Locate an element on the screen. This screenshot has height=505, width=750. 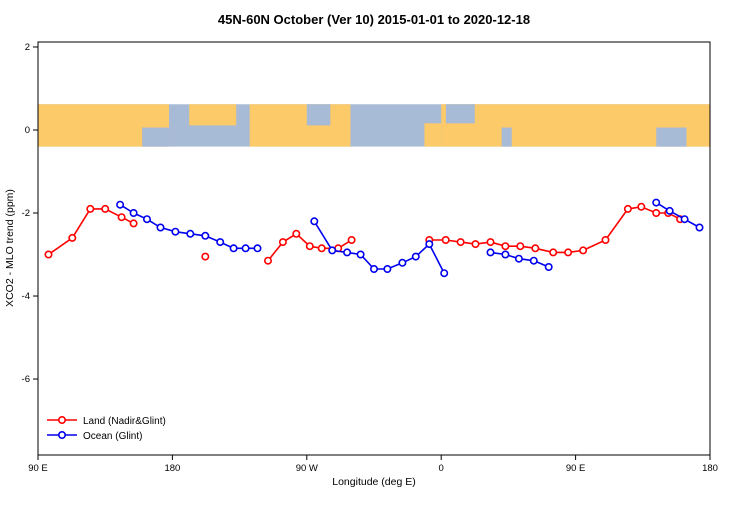
legend-ocean-label: Ocean (Glint) is located at coordinates (112, 436).